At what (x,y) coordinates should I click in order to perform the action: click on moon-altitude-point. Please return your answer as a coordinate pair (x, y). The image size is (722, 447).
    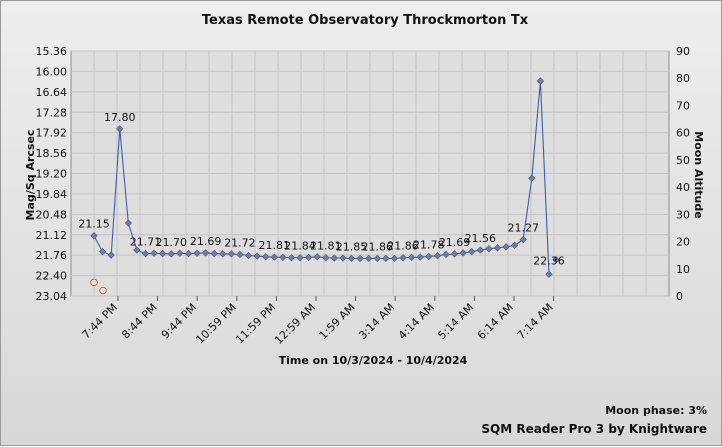
    Looking at the image, I should click on (94, 282).